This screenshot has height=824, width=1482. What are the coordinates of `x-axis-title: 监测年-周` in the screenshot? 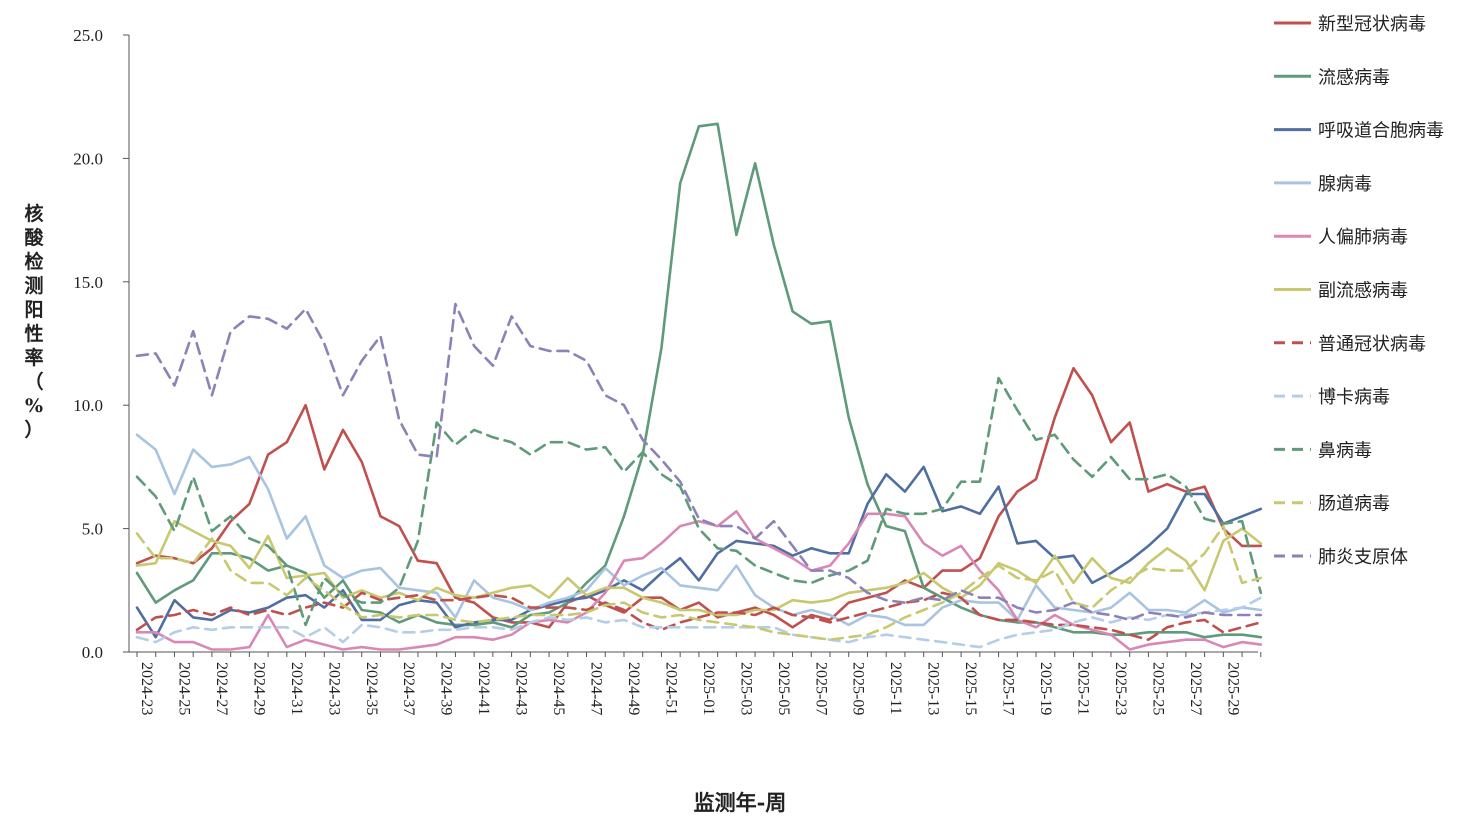 It's located at (740, 802).